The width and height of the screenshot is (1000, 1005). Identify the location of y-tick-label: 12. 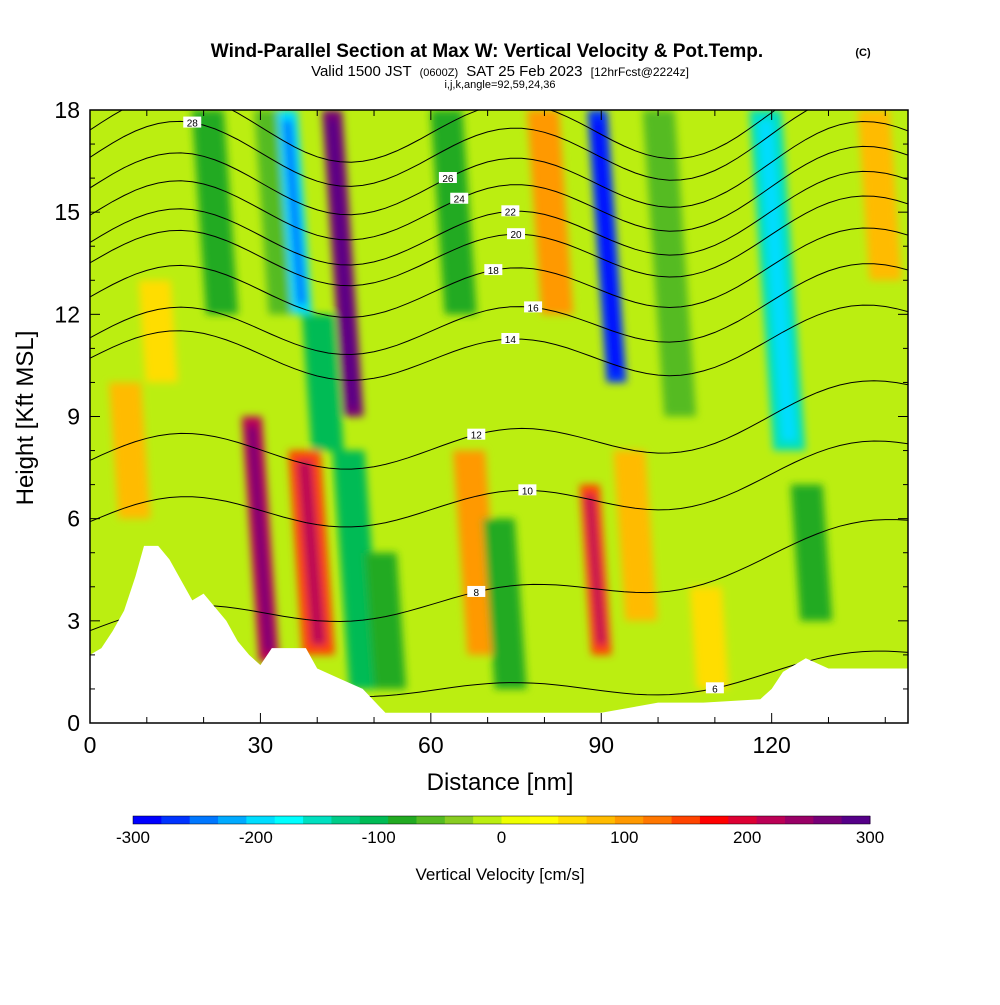
(67, 314).